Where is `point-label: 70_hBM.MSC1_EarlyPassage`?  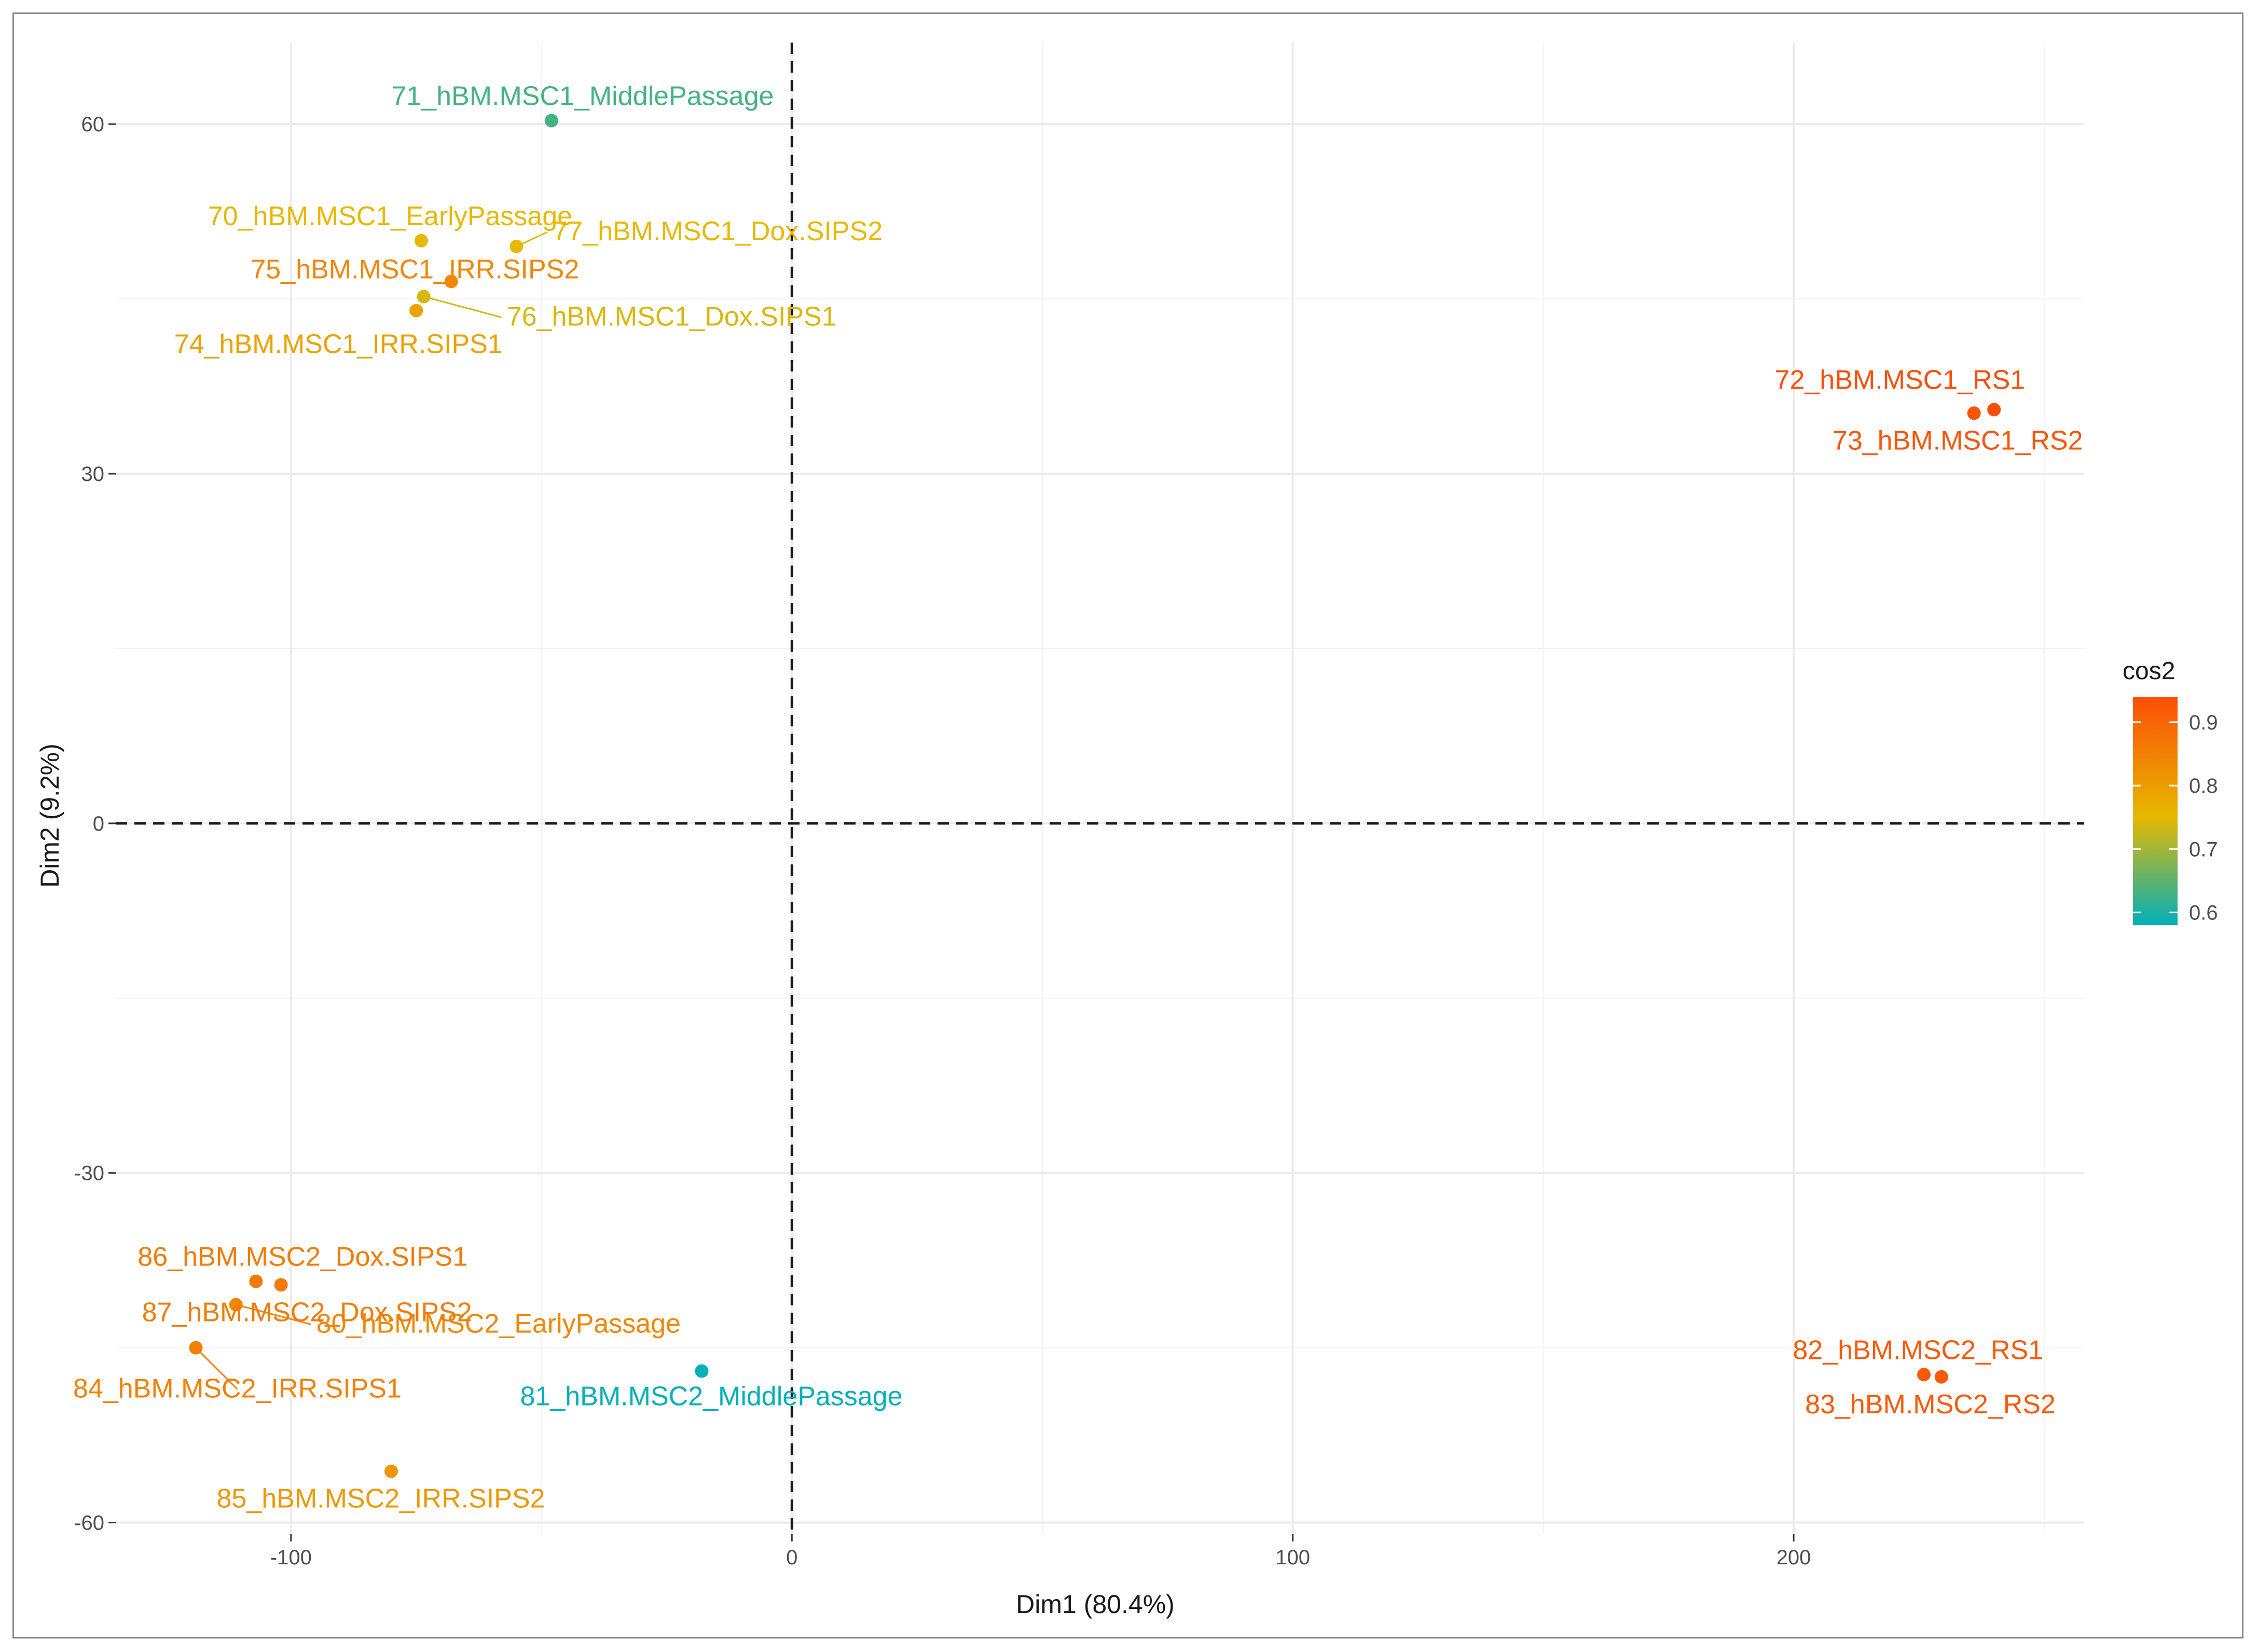
point-label: 70_hBM.MSC1_EarlyPassage is located at coordinates (390, 216).